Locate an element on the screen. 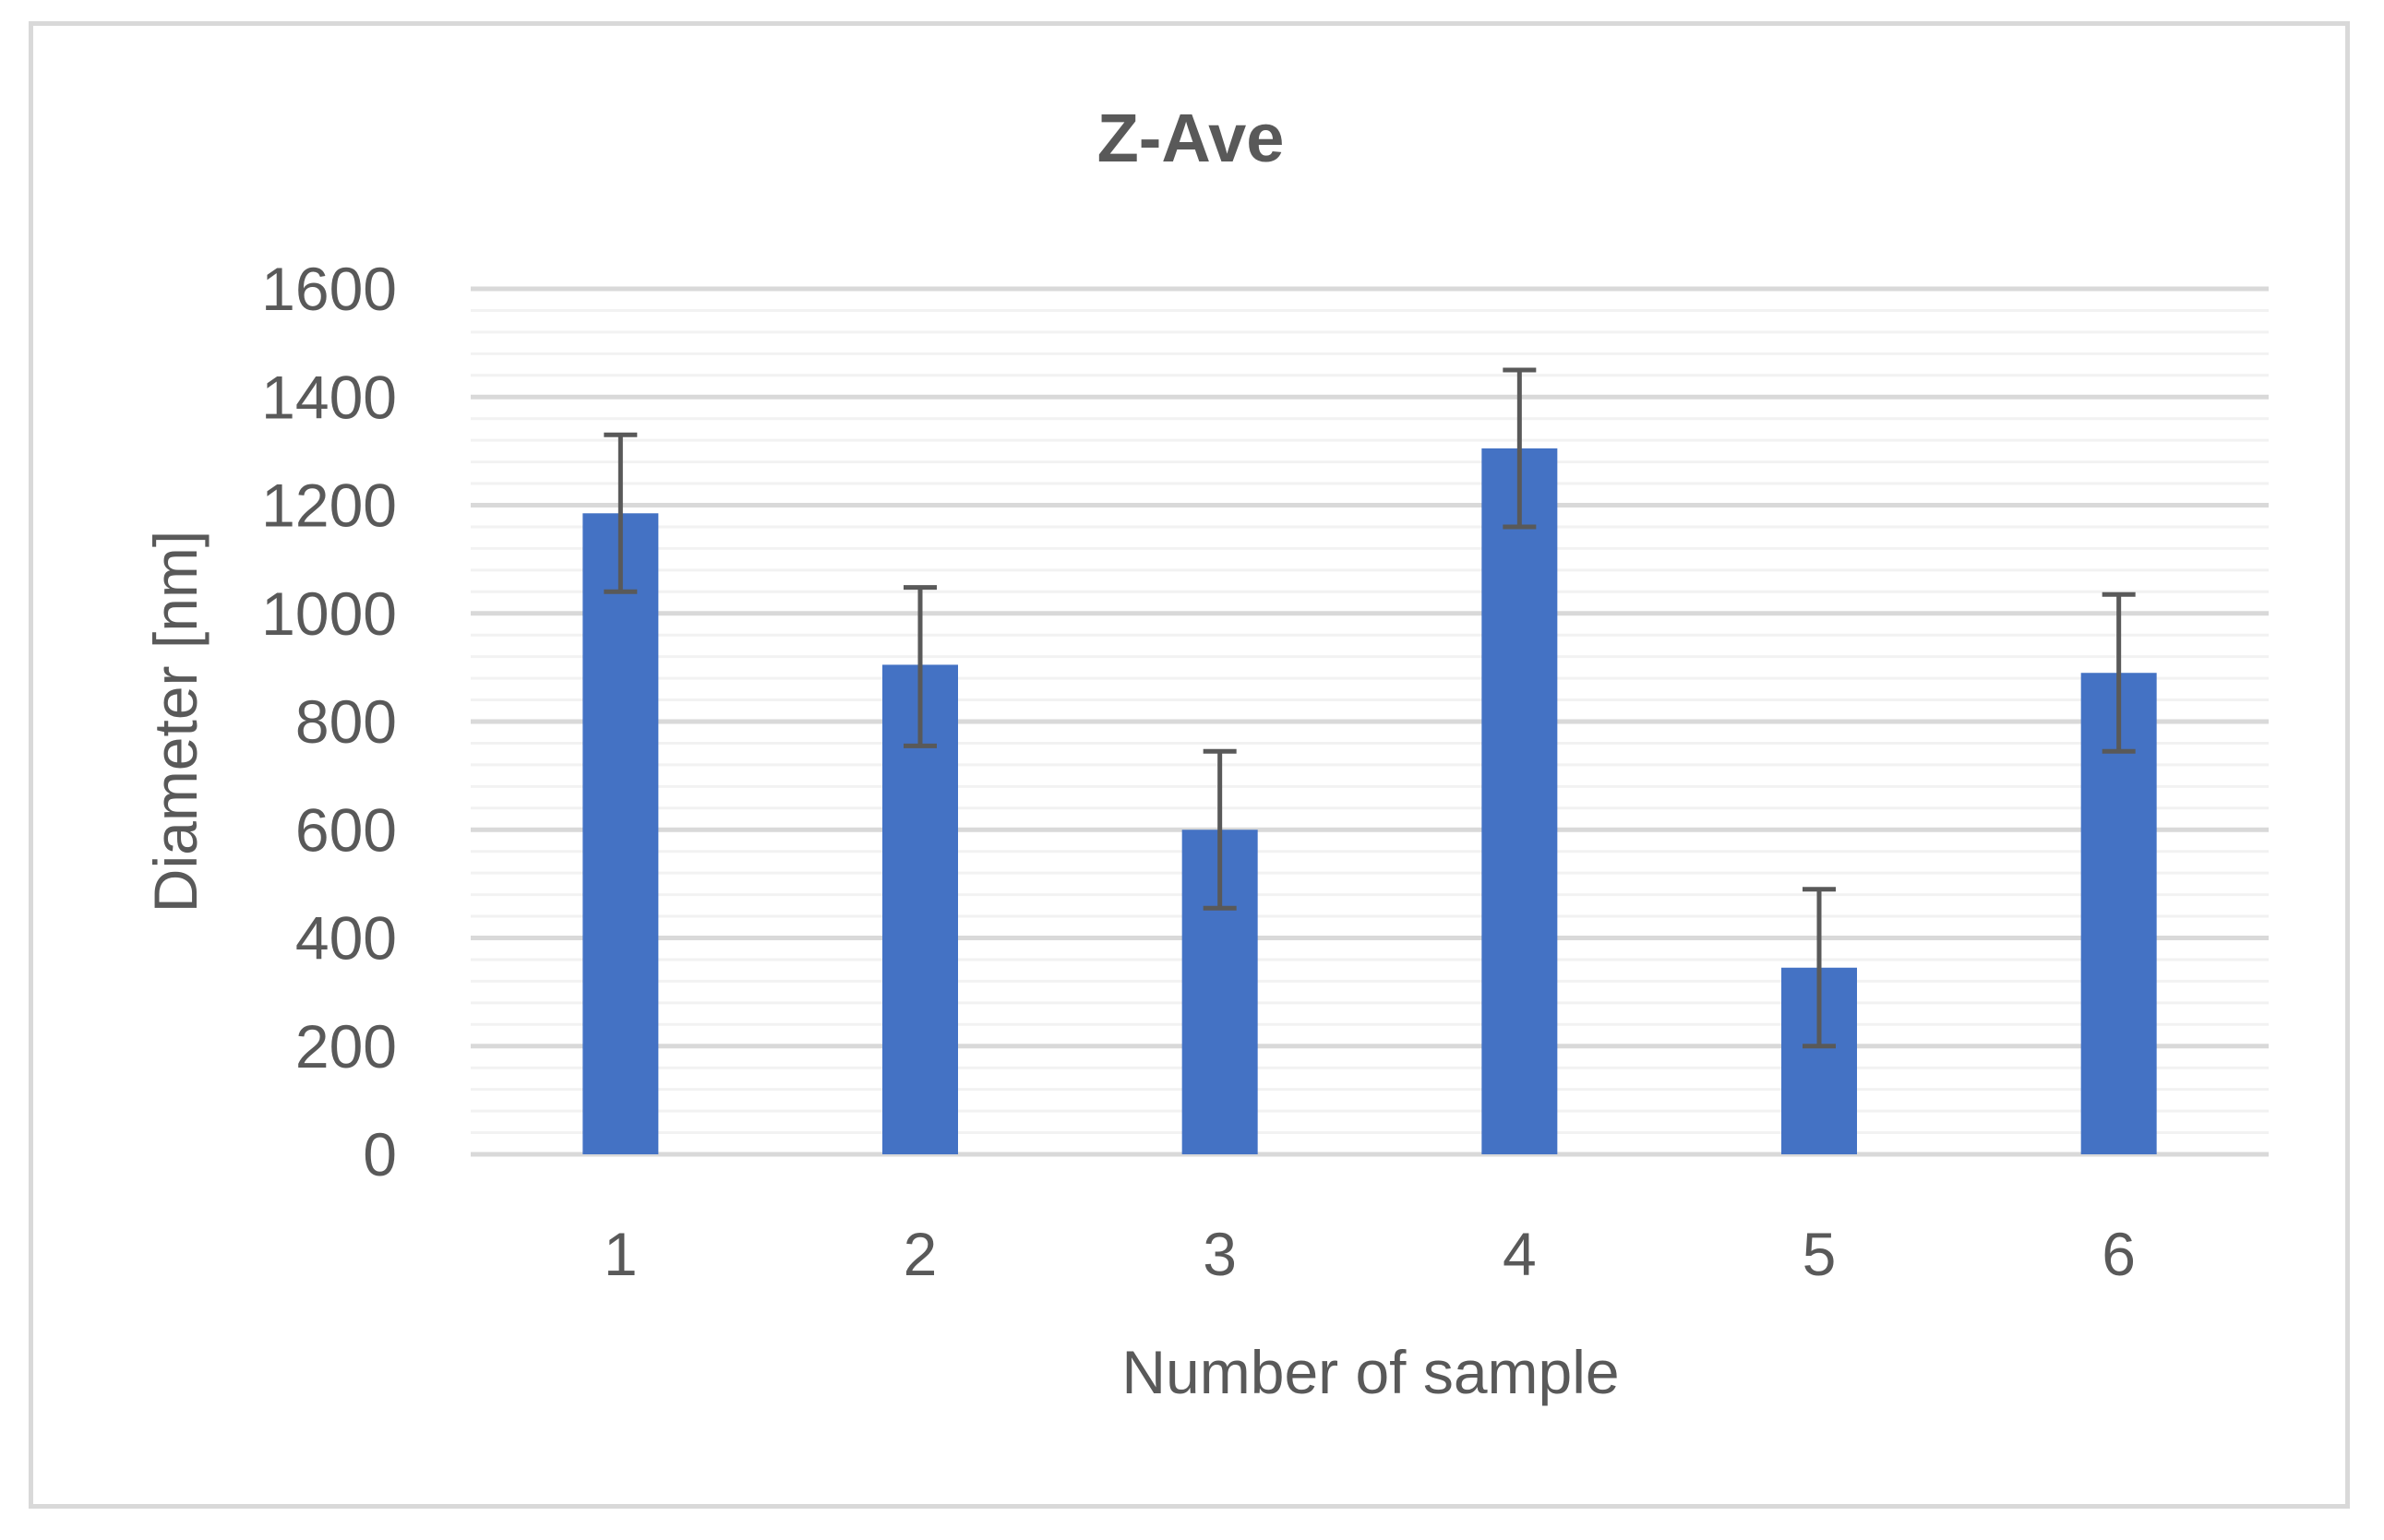  y-tick-label: 800 is located at coordinates (346, 721).